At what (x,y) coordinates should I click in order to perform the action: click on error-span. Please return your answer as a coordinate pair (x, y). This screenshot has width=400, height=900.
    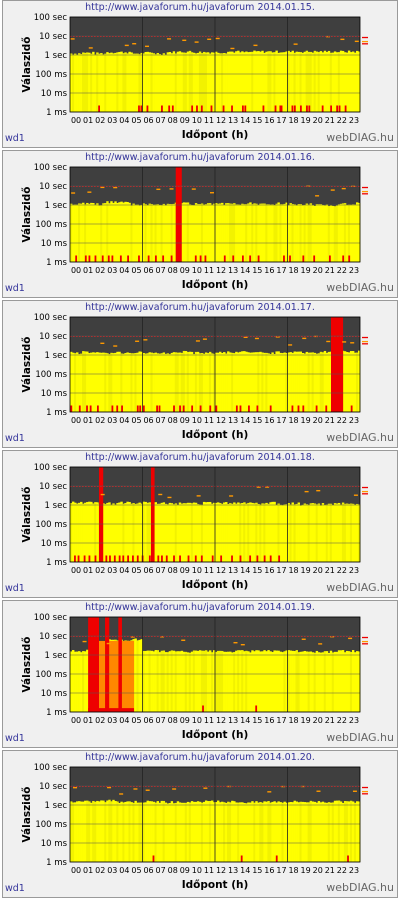
    Looking at the image, I should click on (107, 664).